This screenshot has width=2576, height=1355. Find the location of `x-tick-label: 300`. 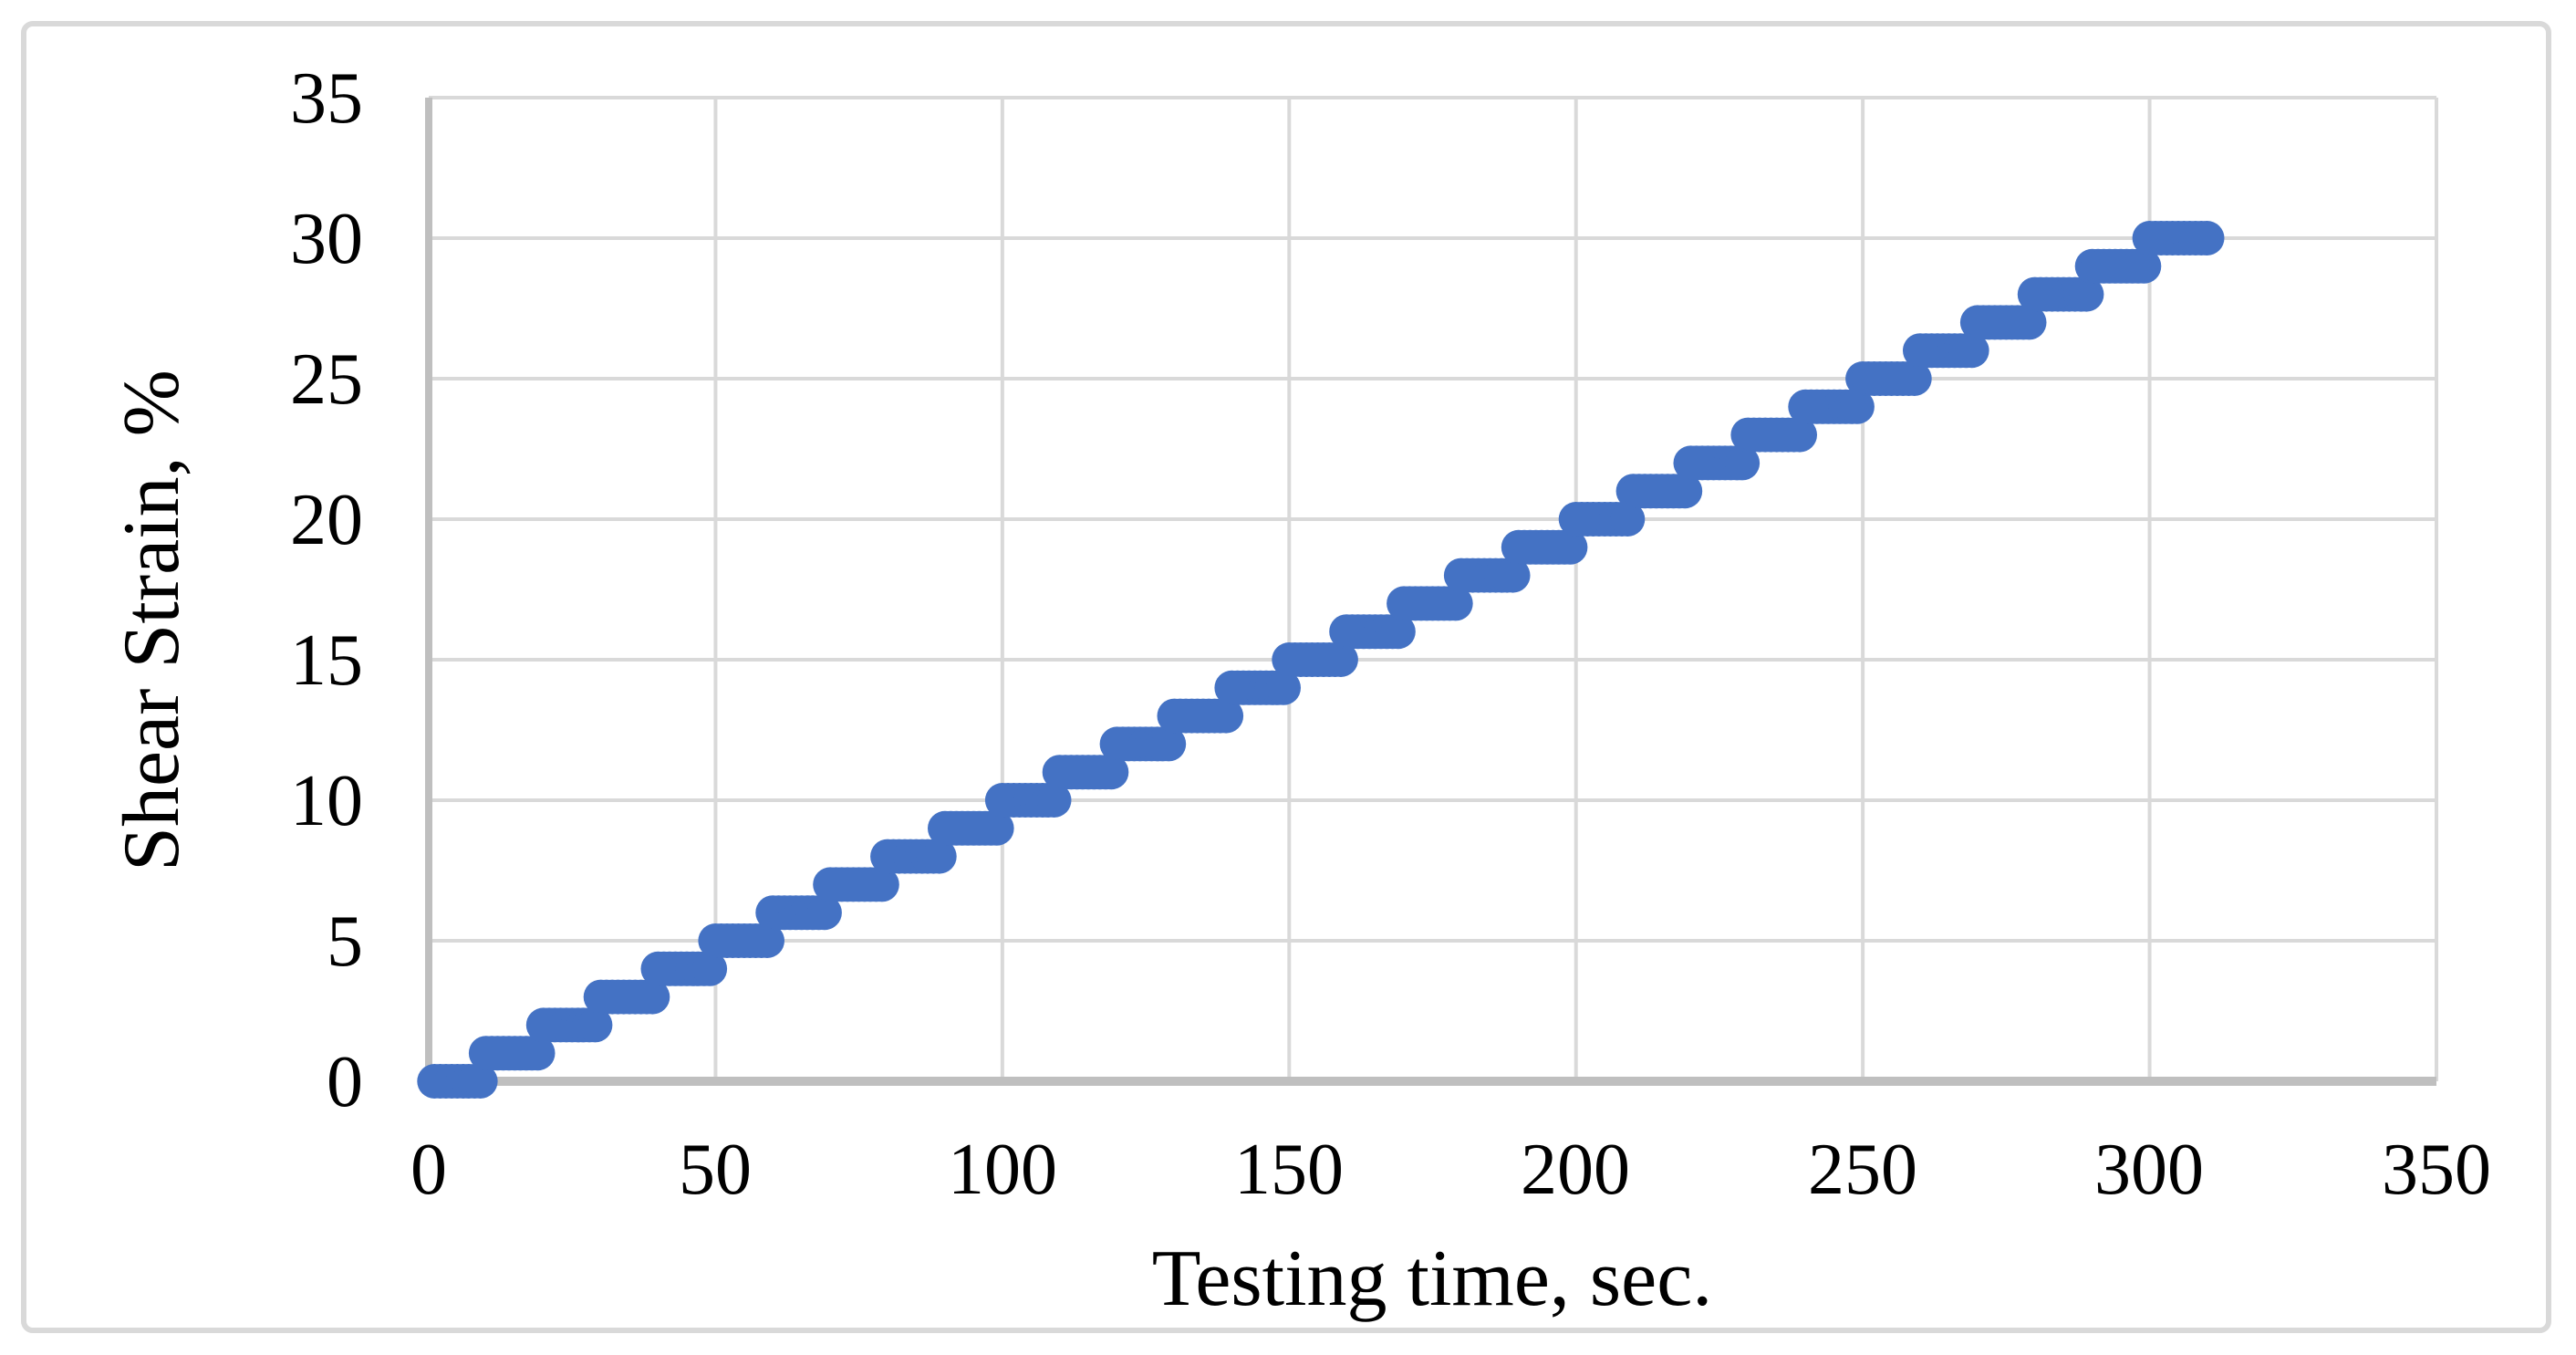

x-tick-label: 300 is located at coordinates (2149, 1170).